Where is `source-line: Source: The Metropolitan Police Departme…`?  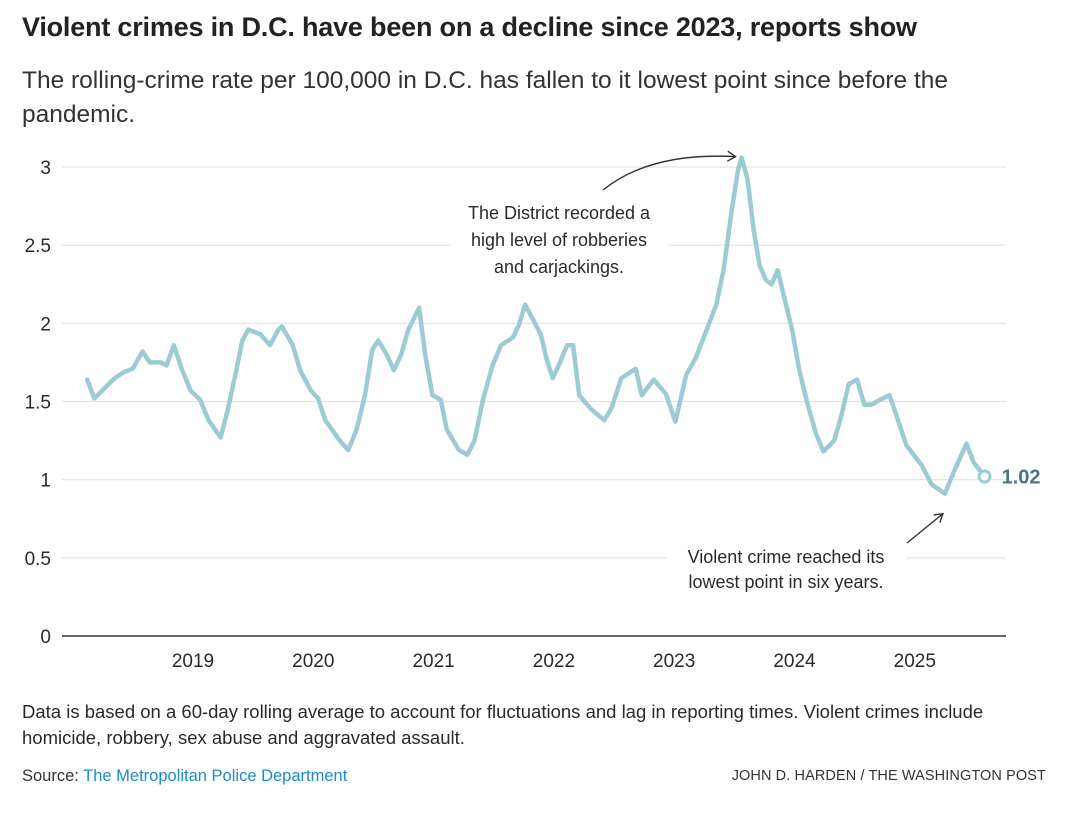 source-line: Source: The Metropolitan Police Departme… is located at coordinates (184, 776).